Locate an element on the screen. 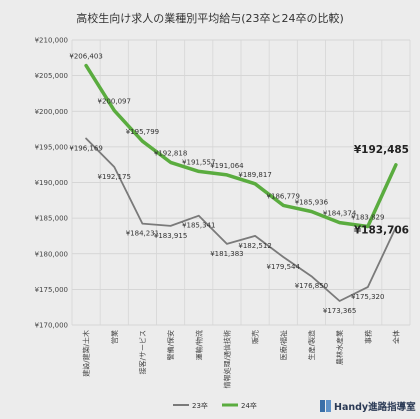 Image resolution: width=420 pixels, height=419 pixels. data-label: ¥200,097 is located at coordinates (114, 102).